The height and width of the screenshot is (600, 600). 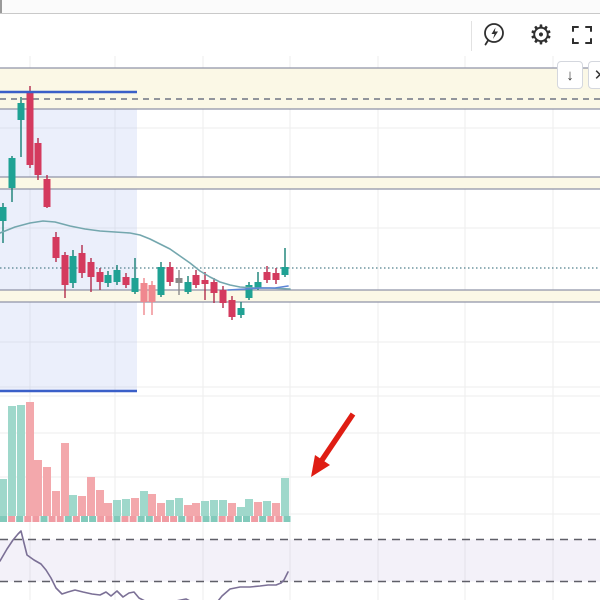 I want to click on short-ma-line, so click(x=258, y=288).